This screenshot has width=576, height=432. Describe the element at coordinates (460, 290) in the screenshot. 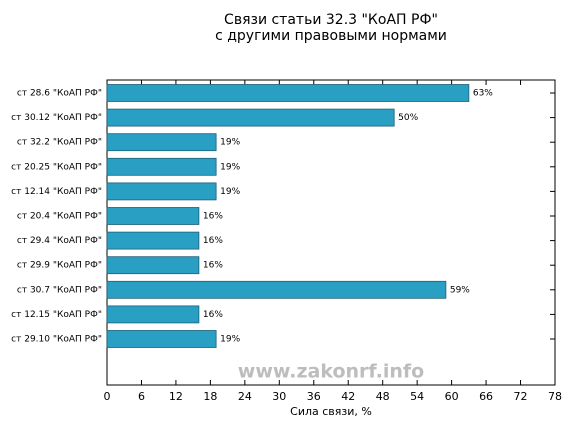

I see `value-label: 59%` at that location.